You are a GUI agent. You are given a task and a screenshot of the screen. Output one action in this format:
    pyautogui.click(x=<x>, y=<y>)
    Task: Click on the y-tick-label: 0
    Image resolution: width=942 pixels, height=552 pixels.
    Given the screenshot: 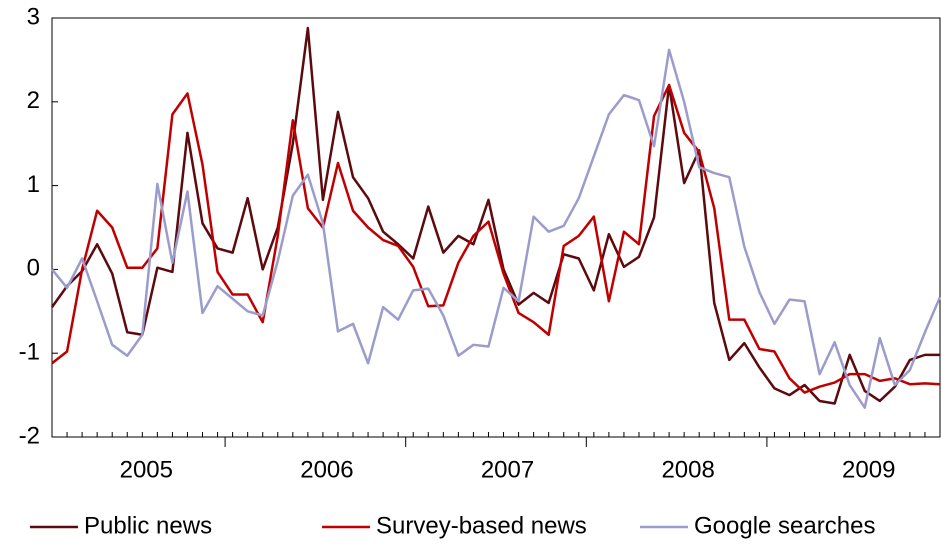 What is the action you would take?
    pyautogui.click(x=33, y=268)
    